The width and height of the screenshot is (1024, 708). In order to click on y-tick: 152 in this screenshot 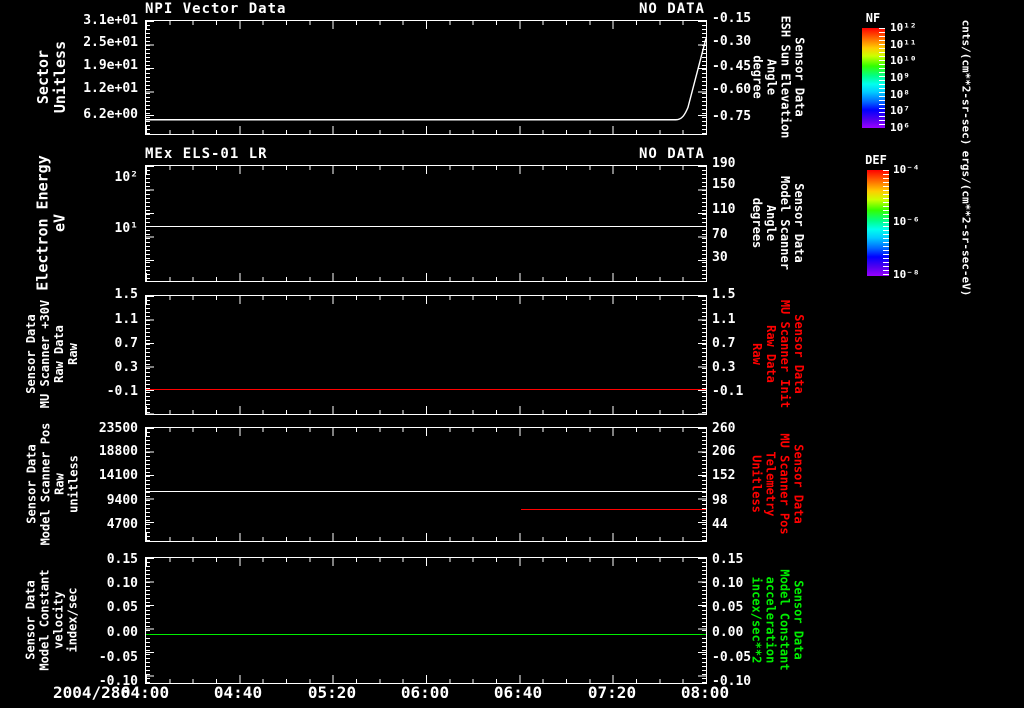, I will do `click(724, 475)`.